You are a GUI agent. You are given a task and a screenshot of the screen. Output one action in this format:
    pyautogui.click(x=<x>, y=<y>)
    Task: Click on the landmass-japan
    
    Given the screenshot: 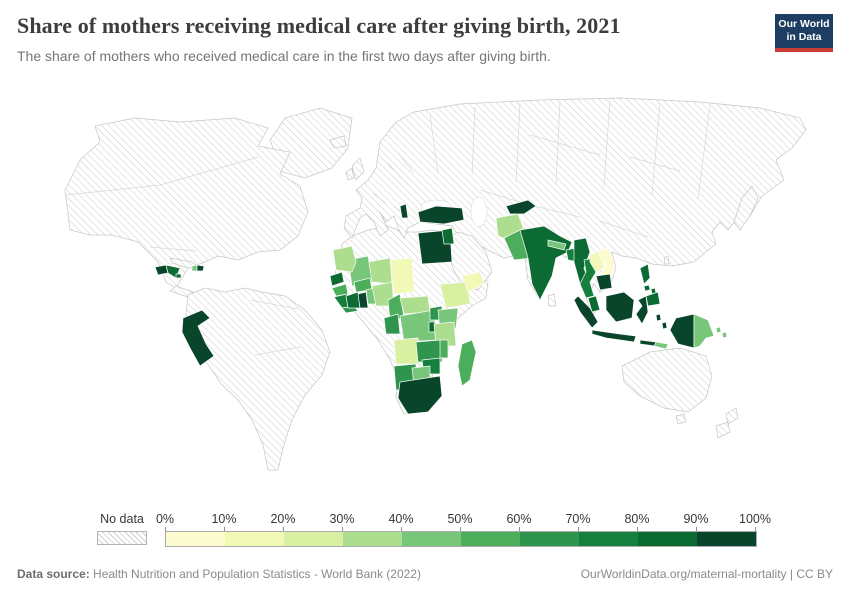 What is the action you would take?
    pyautogui.click(x=746, y=208)
    